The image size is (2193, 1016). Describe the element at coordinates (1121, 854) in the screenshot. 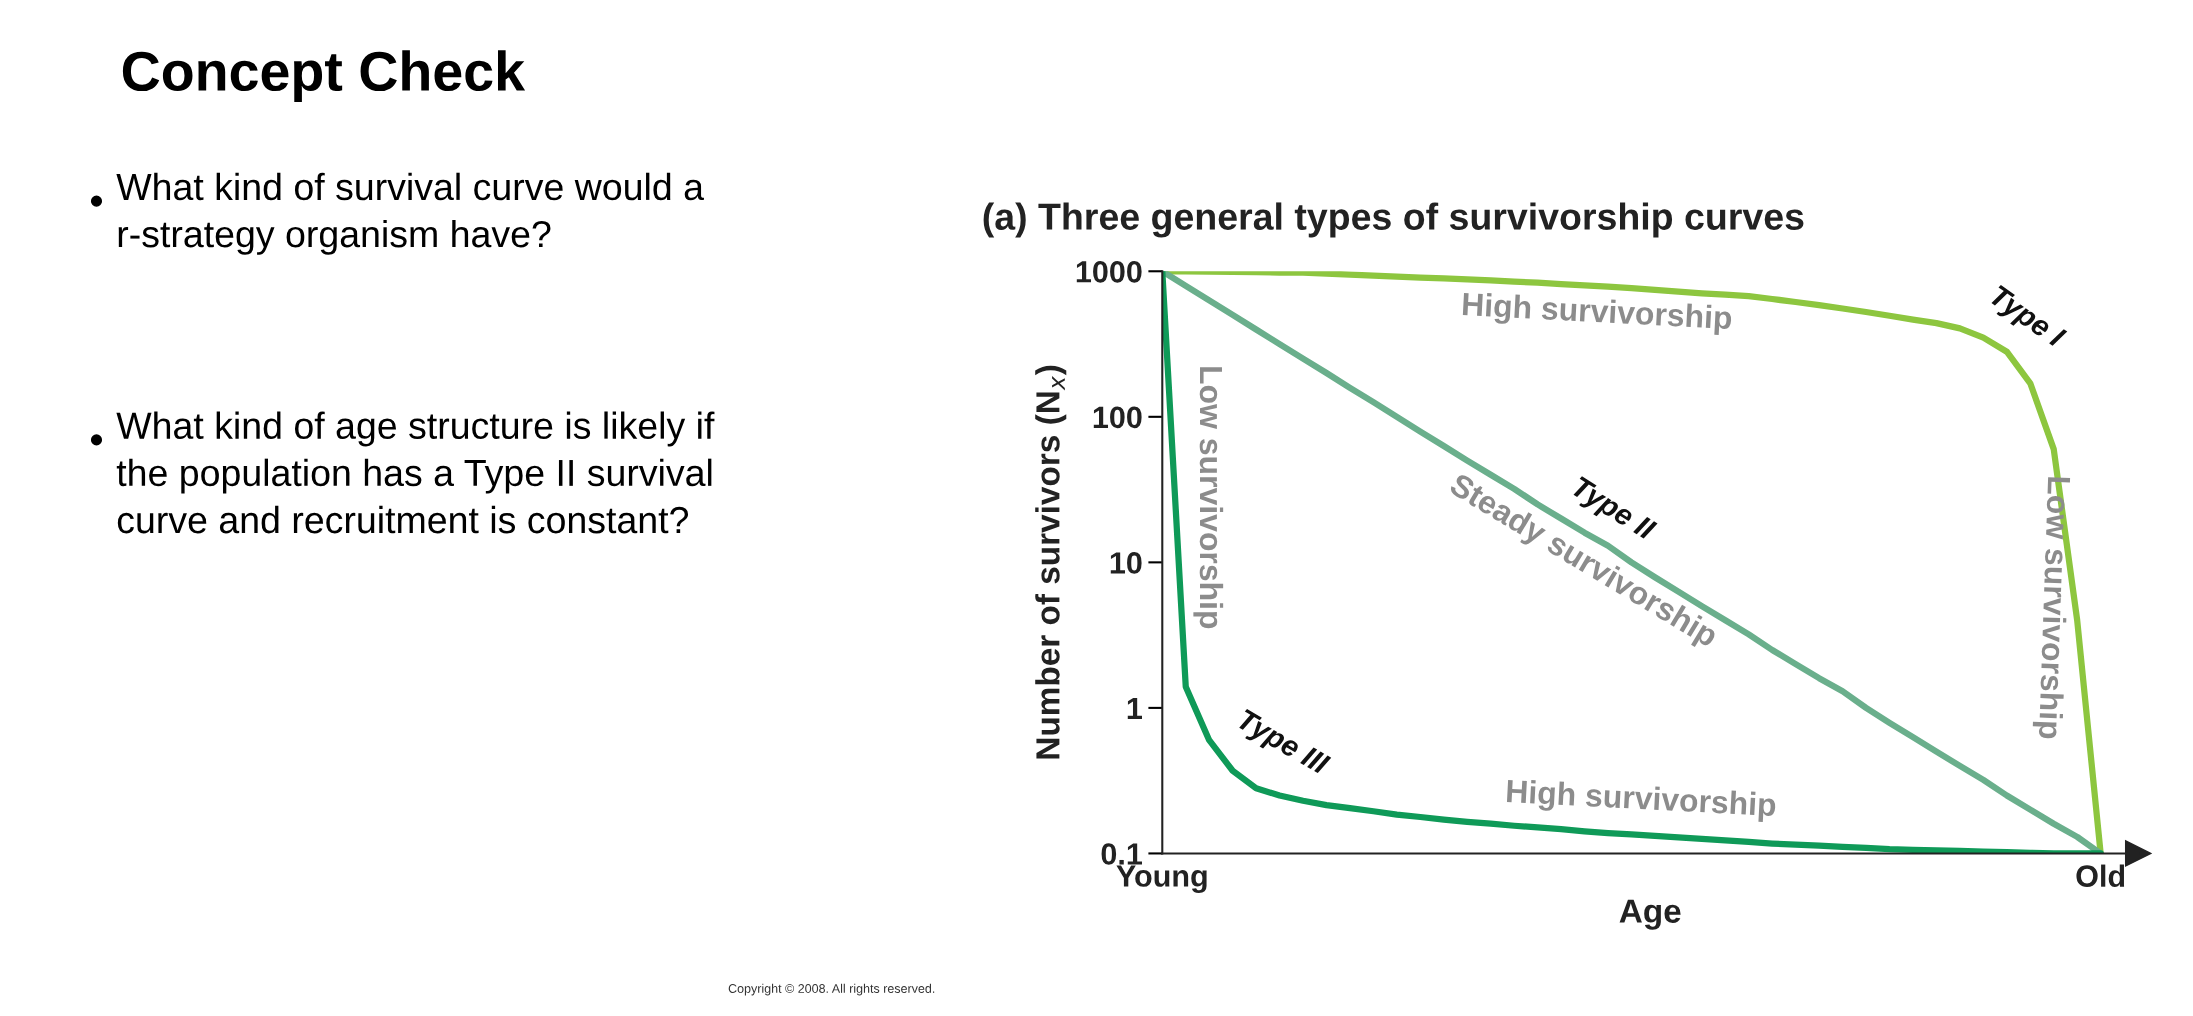

I see `y-tick-label: 0.1` at that location.